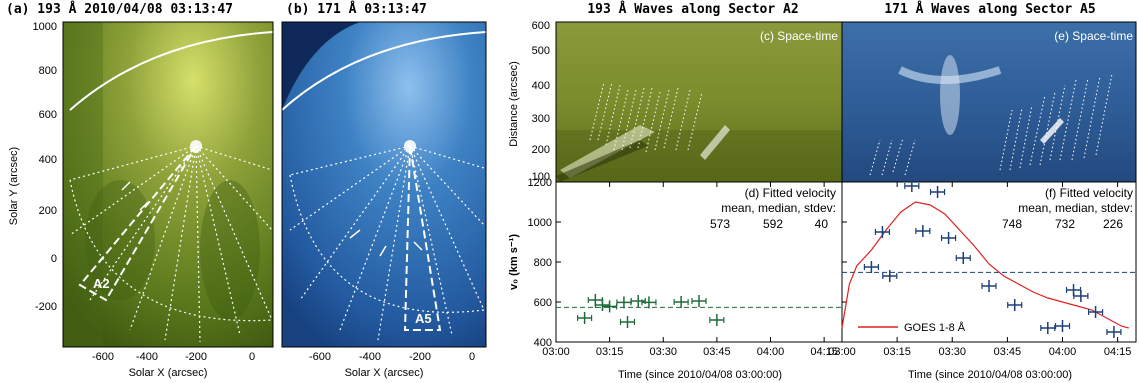 The image size is (1139, 383). What do you see at coordinates (168, 373) in the screenshot?
I see `panel-a-xlabel: Solar X (arcsec)` at bounding box center [168, 373].